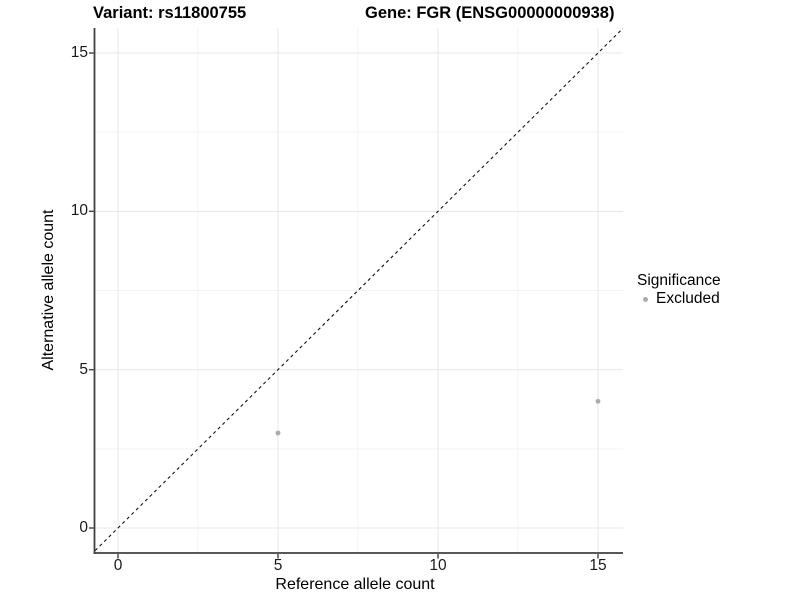  I want to click on legend-item-label: Excluded, so click(688, 298).